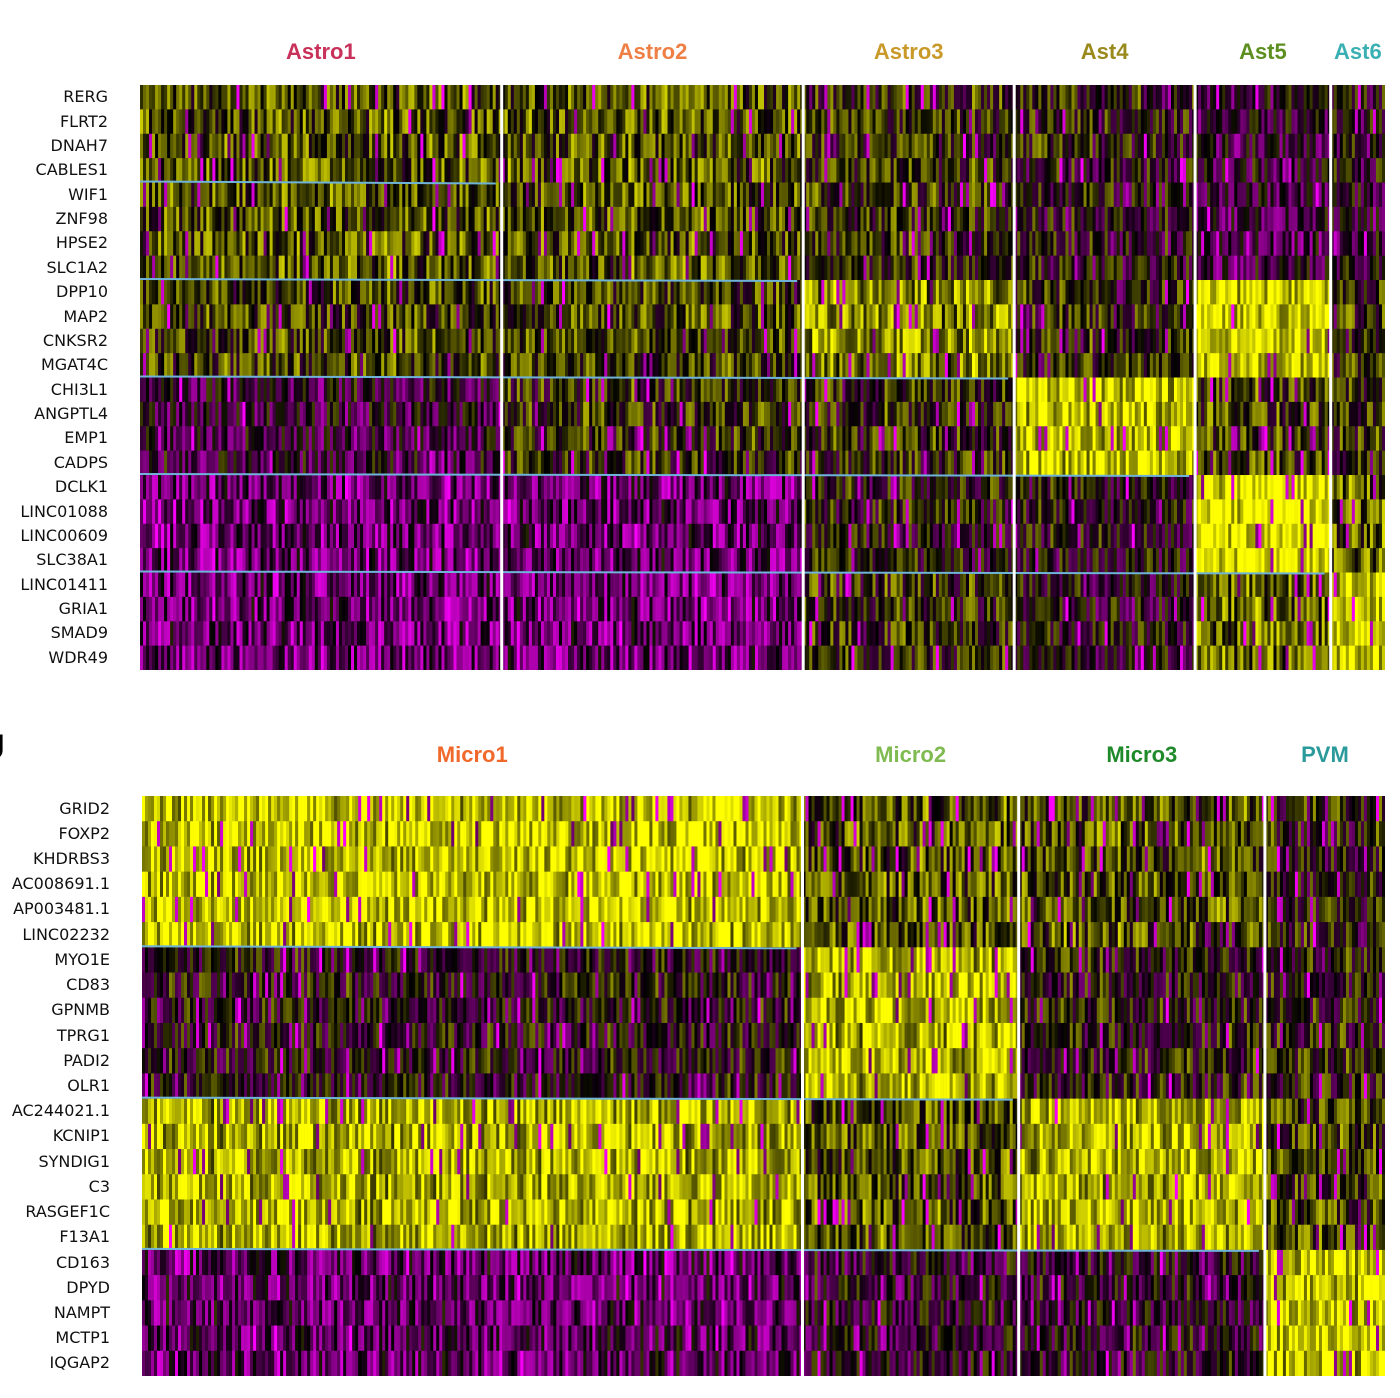 This screenshot has height=1398, width=1400. I want to click on gene-label: LINC00609, so click(64, 535).